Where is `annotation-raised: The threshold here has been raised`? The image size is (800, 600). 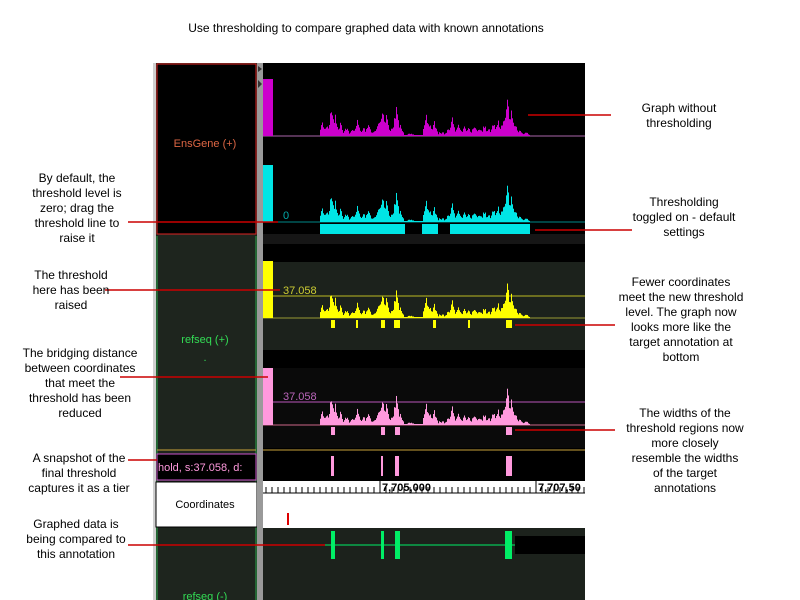
annotation-raised: The threshold here has been raised is located at coordinates (71, 290).